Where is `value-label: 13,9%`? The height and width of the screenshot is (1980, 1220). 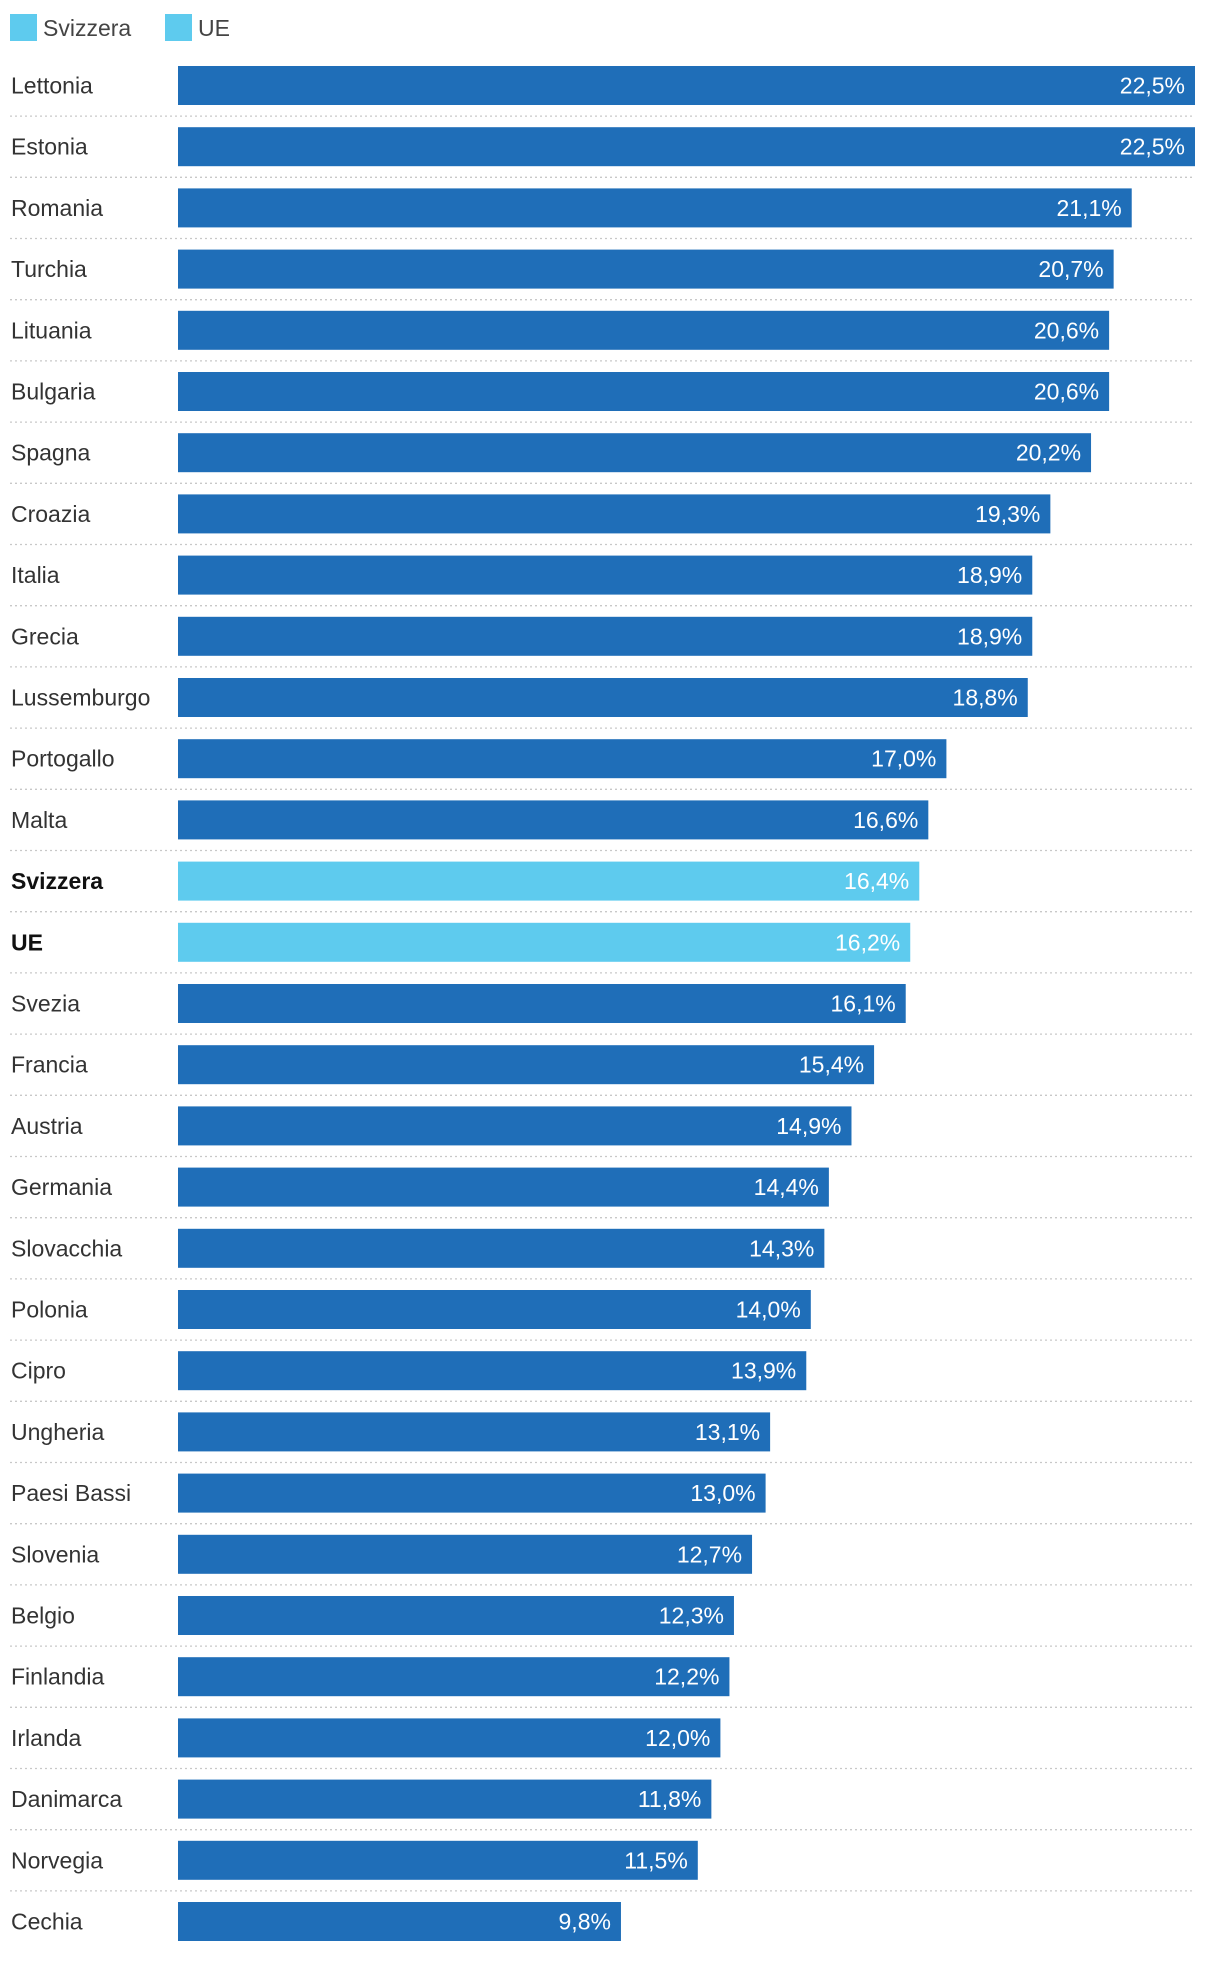 value-label: 13,9% is located at coordinates (763, 1371).